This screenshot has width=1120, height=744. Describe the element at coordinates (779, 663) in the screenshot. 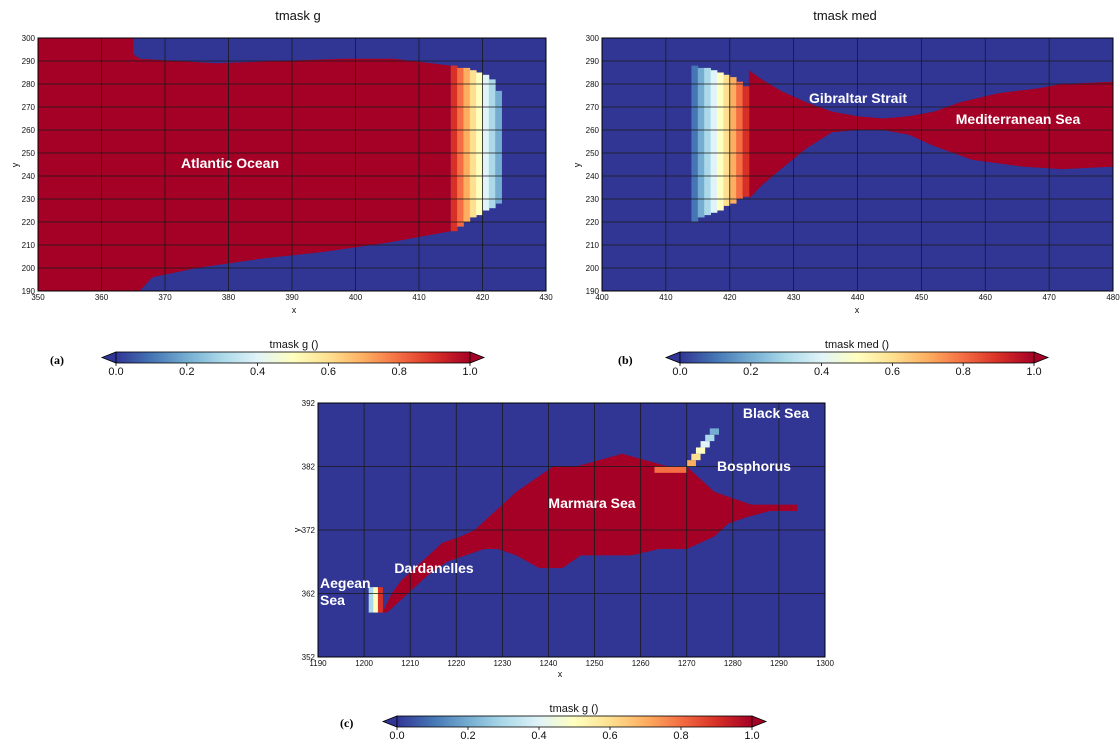

I see `panel-c-xtick-label: 1290` at that location.